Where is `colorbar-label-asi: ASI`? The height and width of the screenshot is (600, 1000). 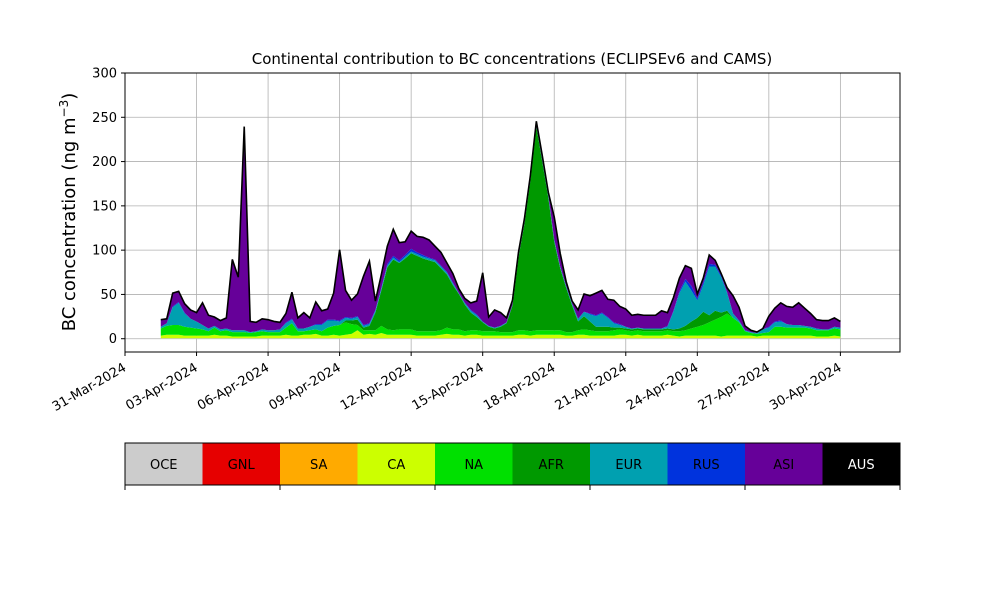 colorbar-label-asi: ASI is located at coordinates (783, 465).